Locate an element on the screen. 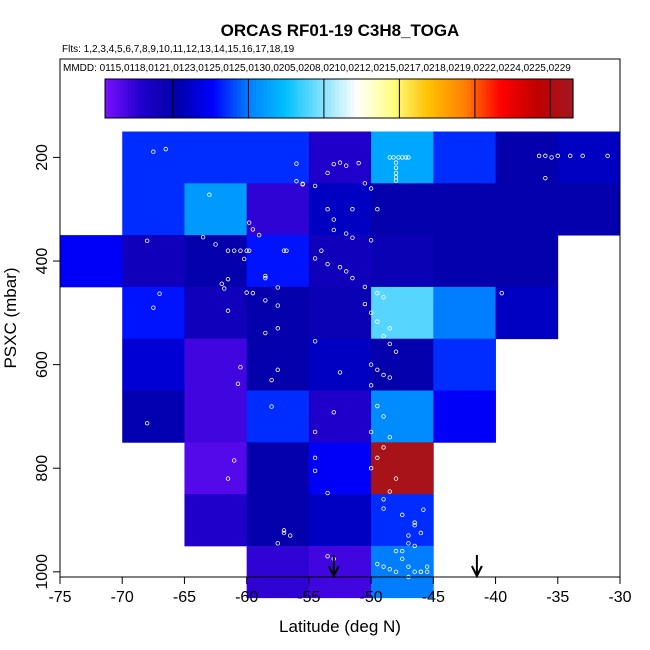 This screenshot has width=650, height=650. y-tick-label: 400 is located at coordinates (42, 261).